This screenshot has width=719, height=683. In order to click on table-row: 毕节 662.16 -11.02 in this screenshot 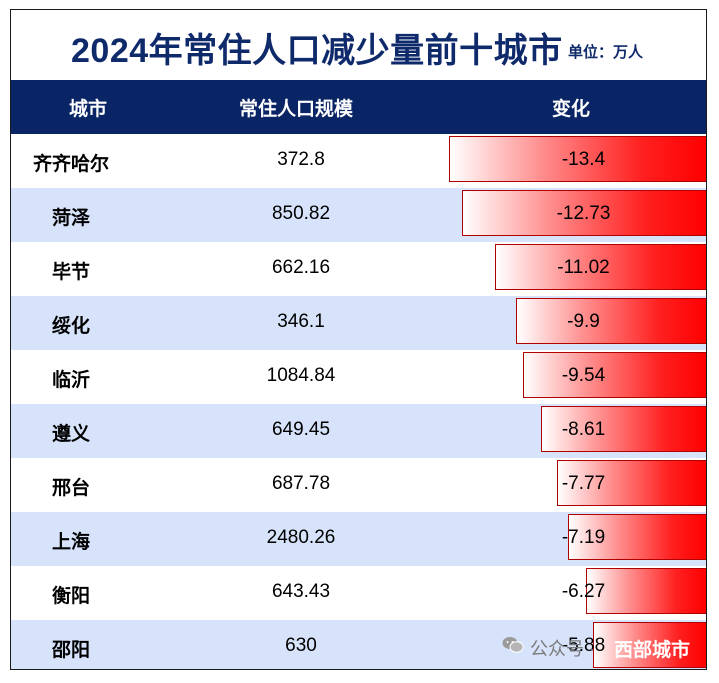, I will do `click(358, 269)`.